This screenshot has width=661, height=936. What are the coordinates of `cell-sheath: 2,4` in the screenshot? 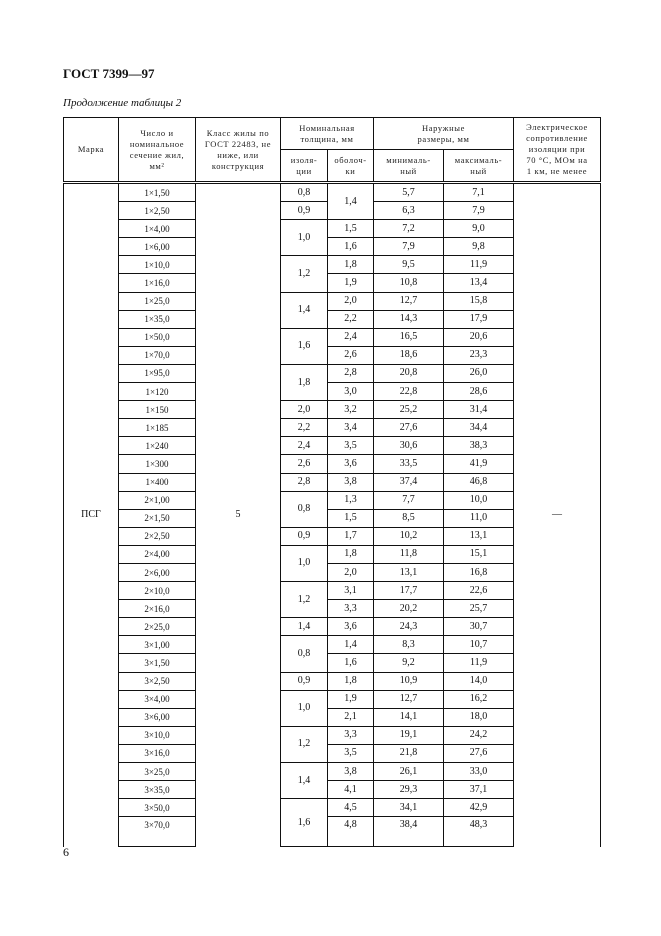 It's located at (350, 337).